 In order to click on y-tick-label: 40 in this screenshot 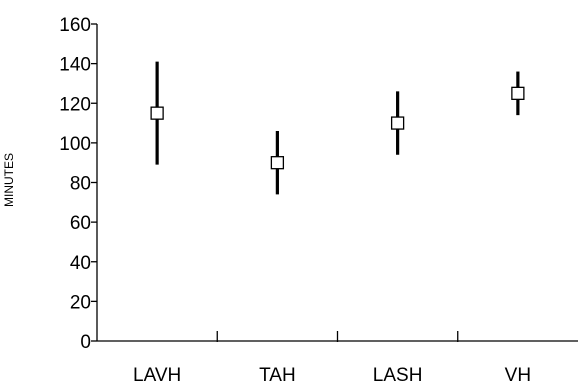, I will do `click(80, 263)`.